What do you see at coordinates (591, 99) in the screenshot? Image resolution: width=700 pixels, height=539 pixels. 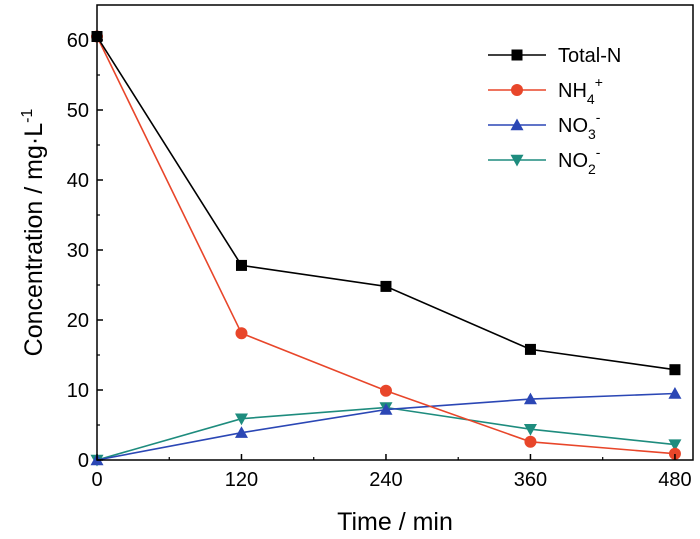 I see `legend-label-subscript: 4` at bounding box center [591, 99].